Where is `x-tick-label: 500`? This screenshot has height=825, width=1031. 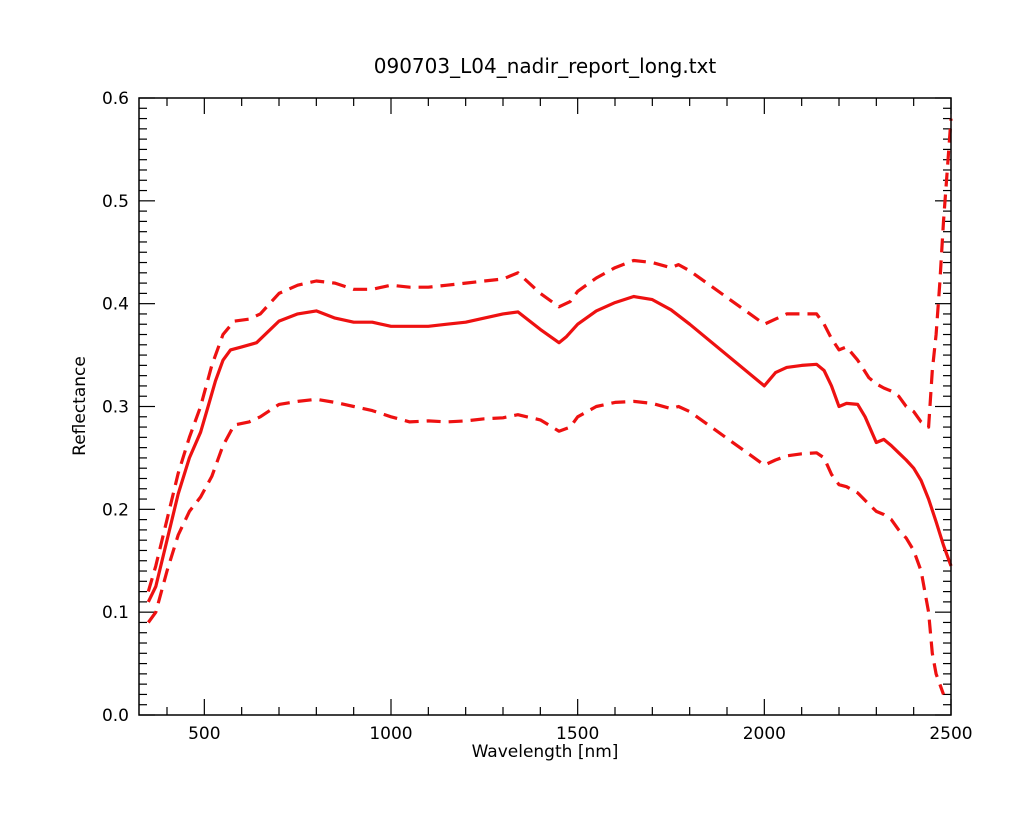
x-tick-label: 500 is located at coordinates (204, 734).